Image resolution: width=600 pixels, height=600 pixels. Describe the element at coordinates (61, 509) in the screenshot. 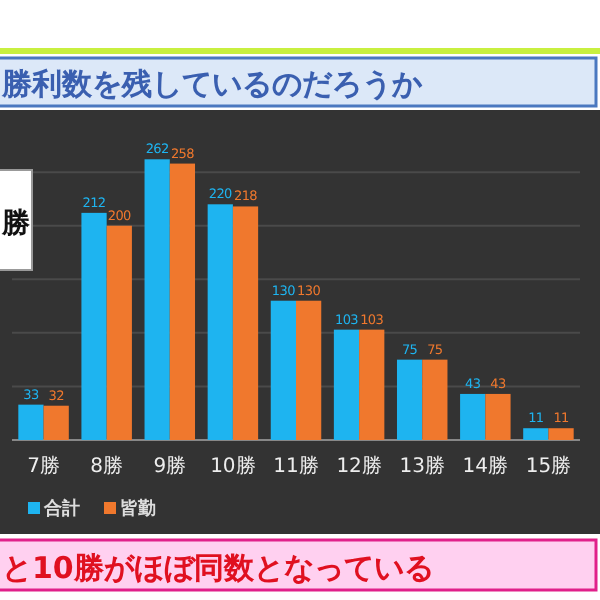

I see `legend-label: 合計` at that location.